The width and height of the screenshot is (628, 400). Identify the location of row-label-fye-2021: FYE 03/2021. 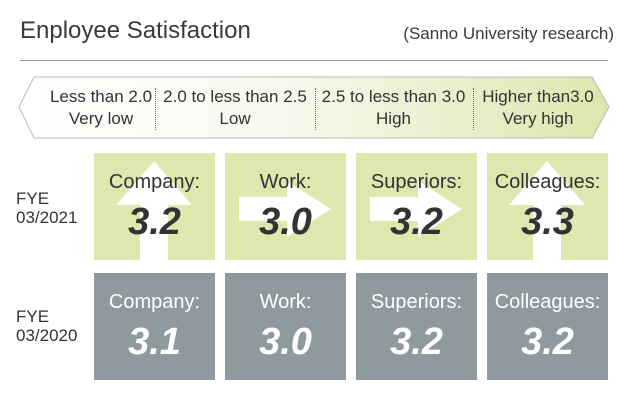
(46, 208).